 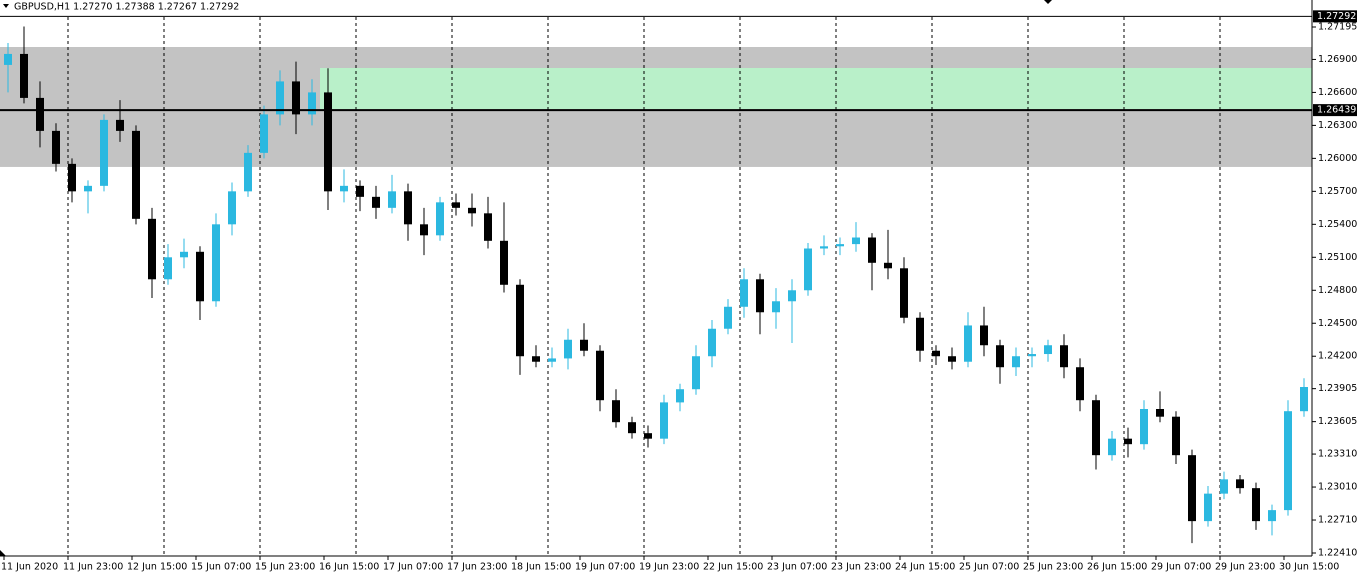 What do you see at coordinates (925, 567) in the screenshot?
I see `x-tick-label: 24 Jun 15:00` at bounding box center [925, 567].